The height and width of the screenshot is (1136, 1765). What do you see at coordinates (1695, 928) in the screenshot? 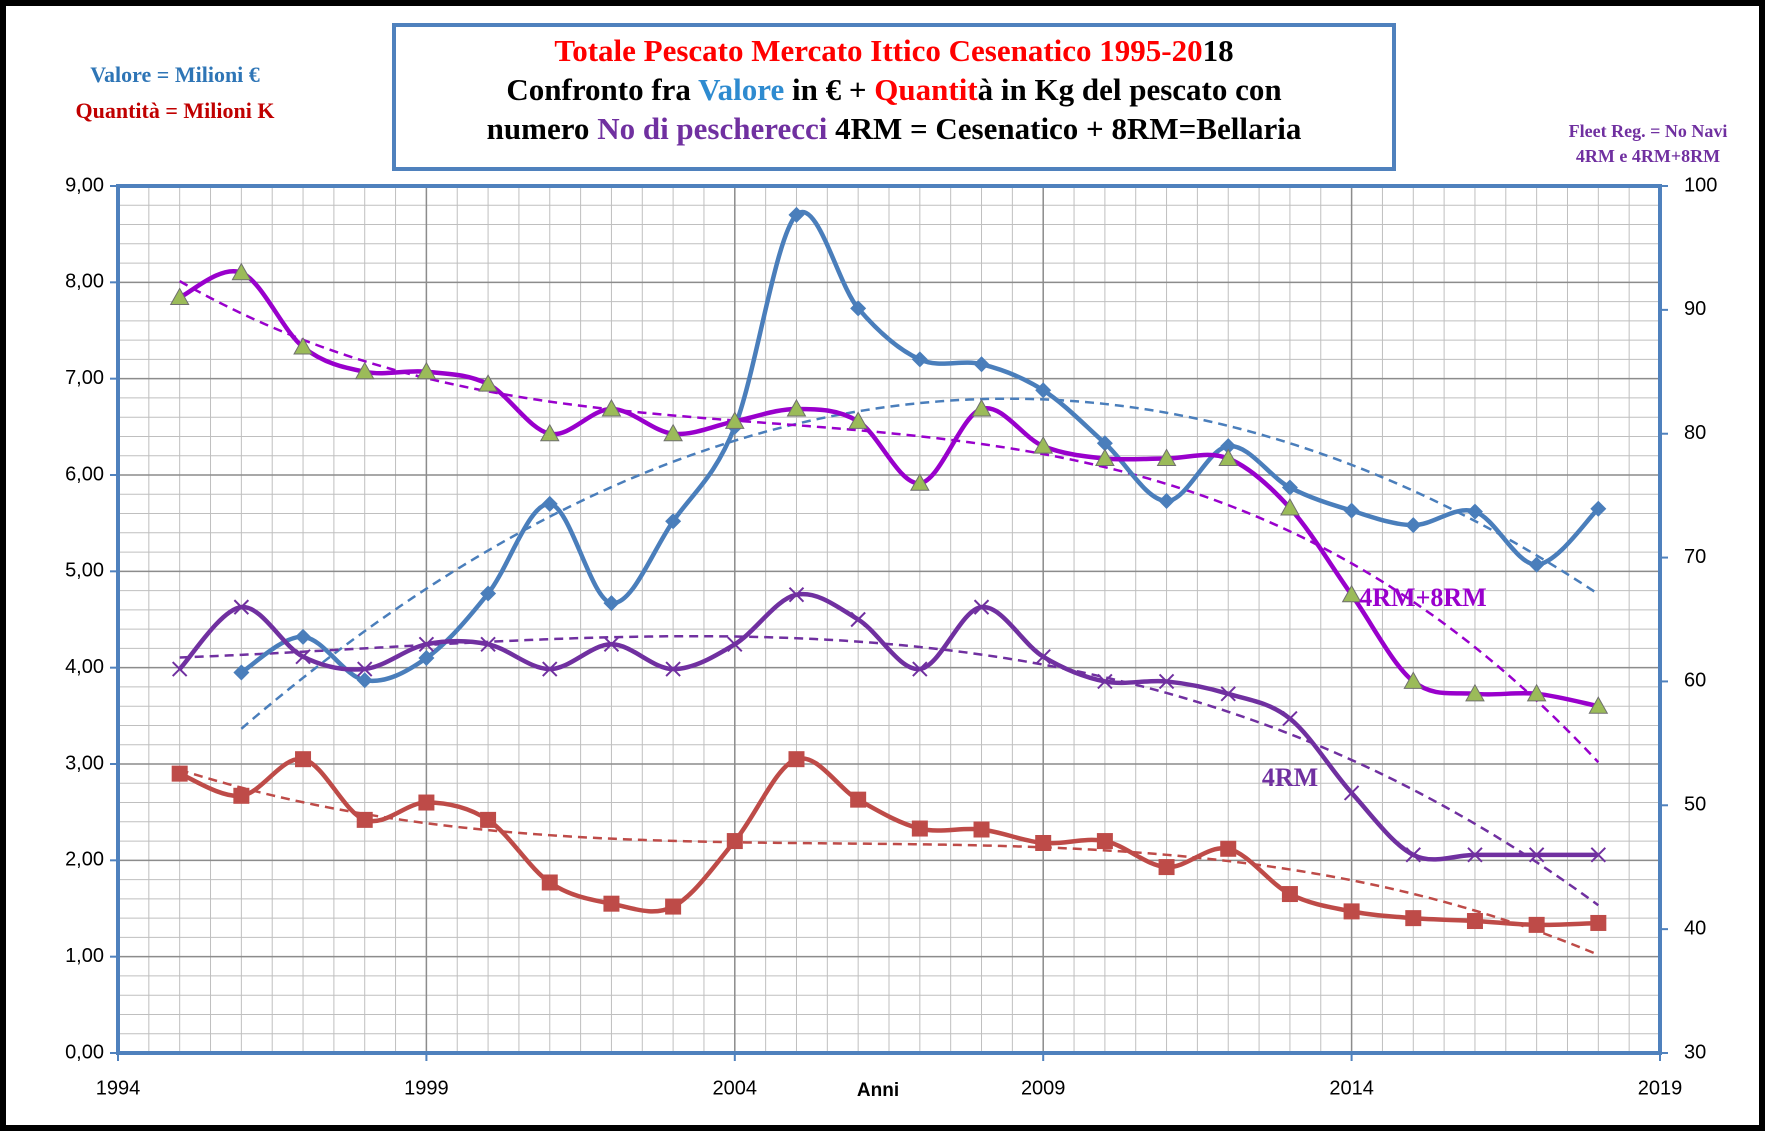
I see `y2-tick-label: 40` at bounding box center [1695, 928].